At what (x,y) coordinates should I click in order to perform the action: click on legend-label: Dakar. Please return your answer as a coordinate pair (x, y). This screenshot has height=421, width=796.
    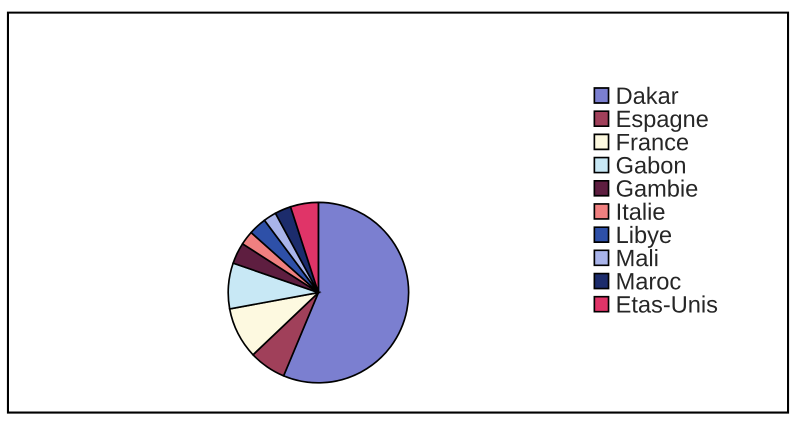
    Looking at the image, I should click on (648, 95).